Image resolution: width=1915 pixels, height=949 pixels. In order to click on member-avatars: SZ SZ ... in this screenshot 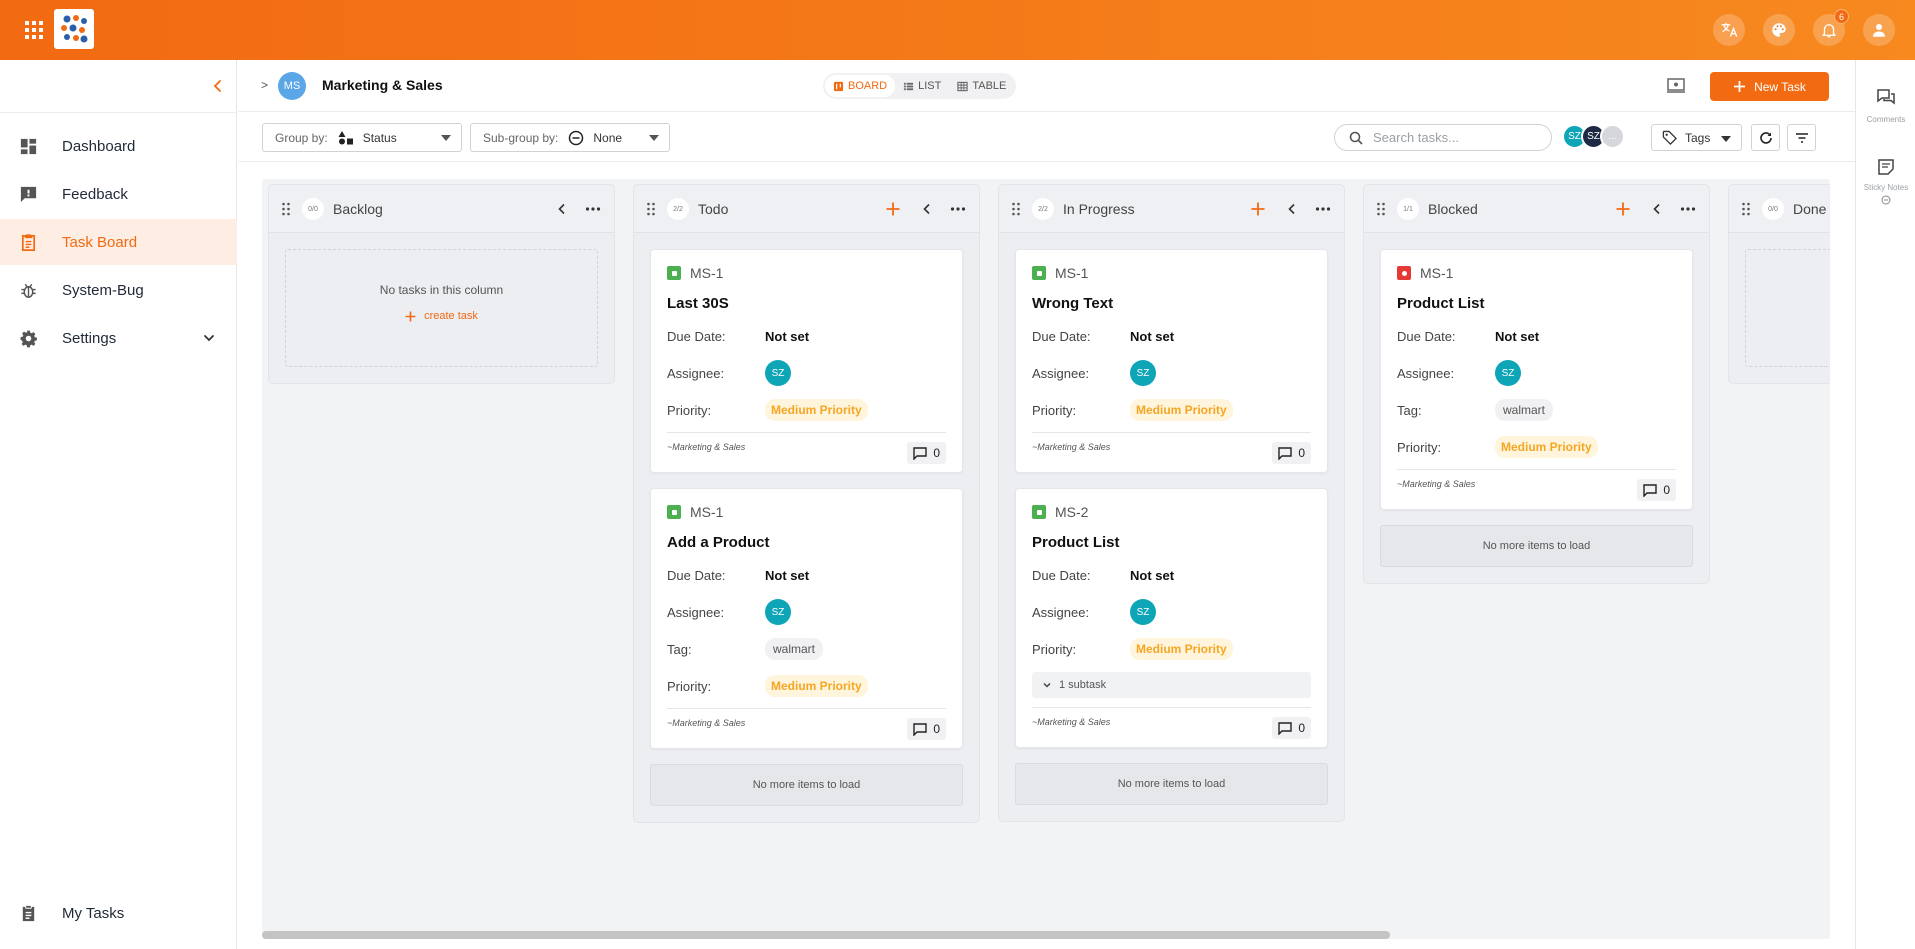, I will do `click(1593, 136)`.